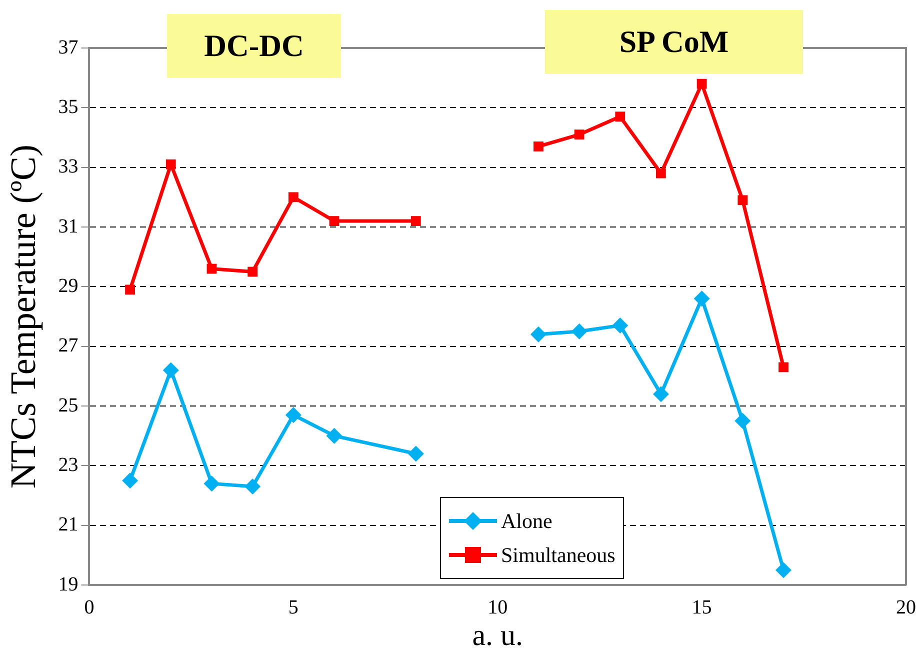  What do you see at coordinates (68, 465) in the screenshot?
I see `y-tick-label: 23` at bounding box center [68, 465].